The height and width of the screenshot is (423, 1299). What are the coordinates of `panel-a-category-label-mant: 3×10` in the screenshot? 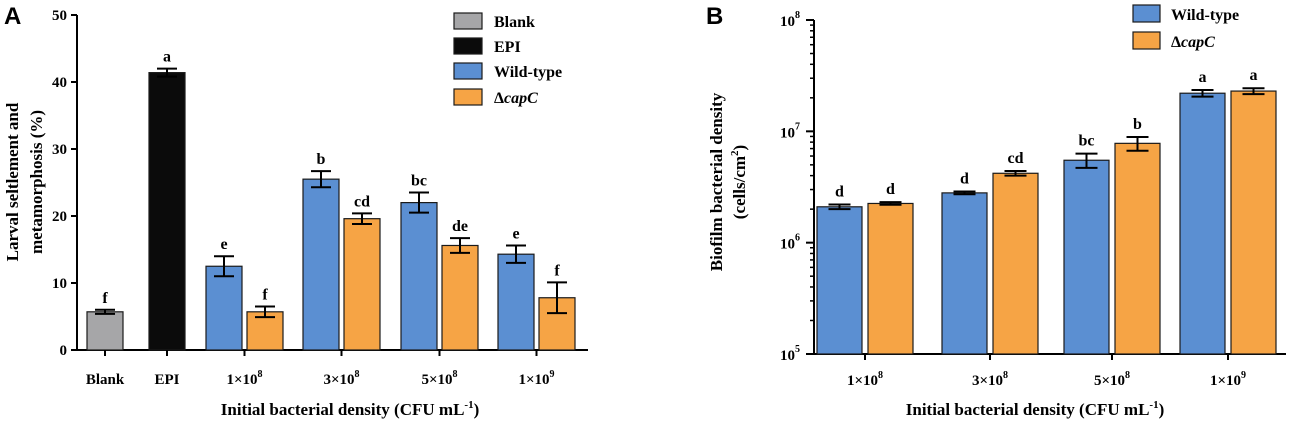 It's located at (338, 380).